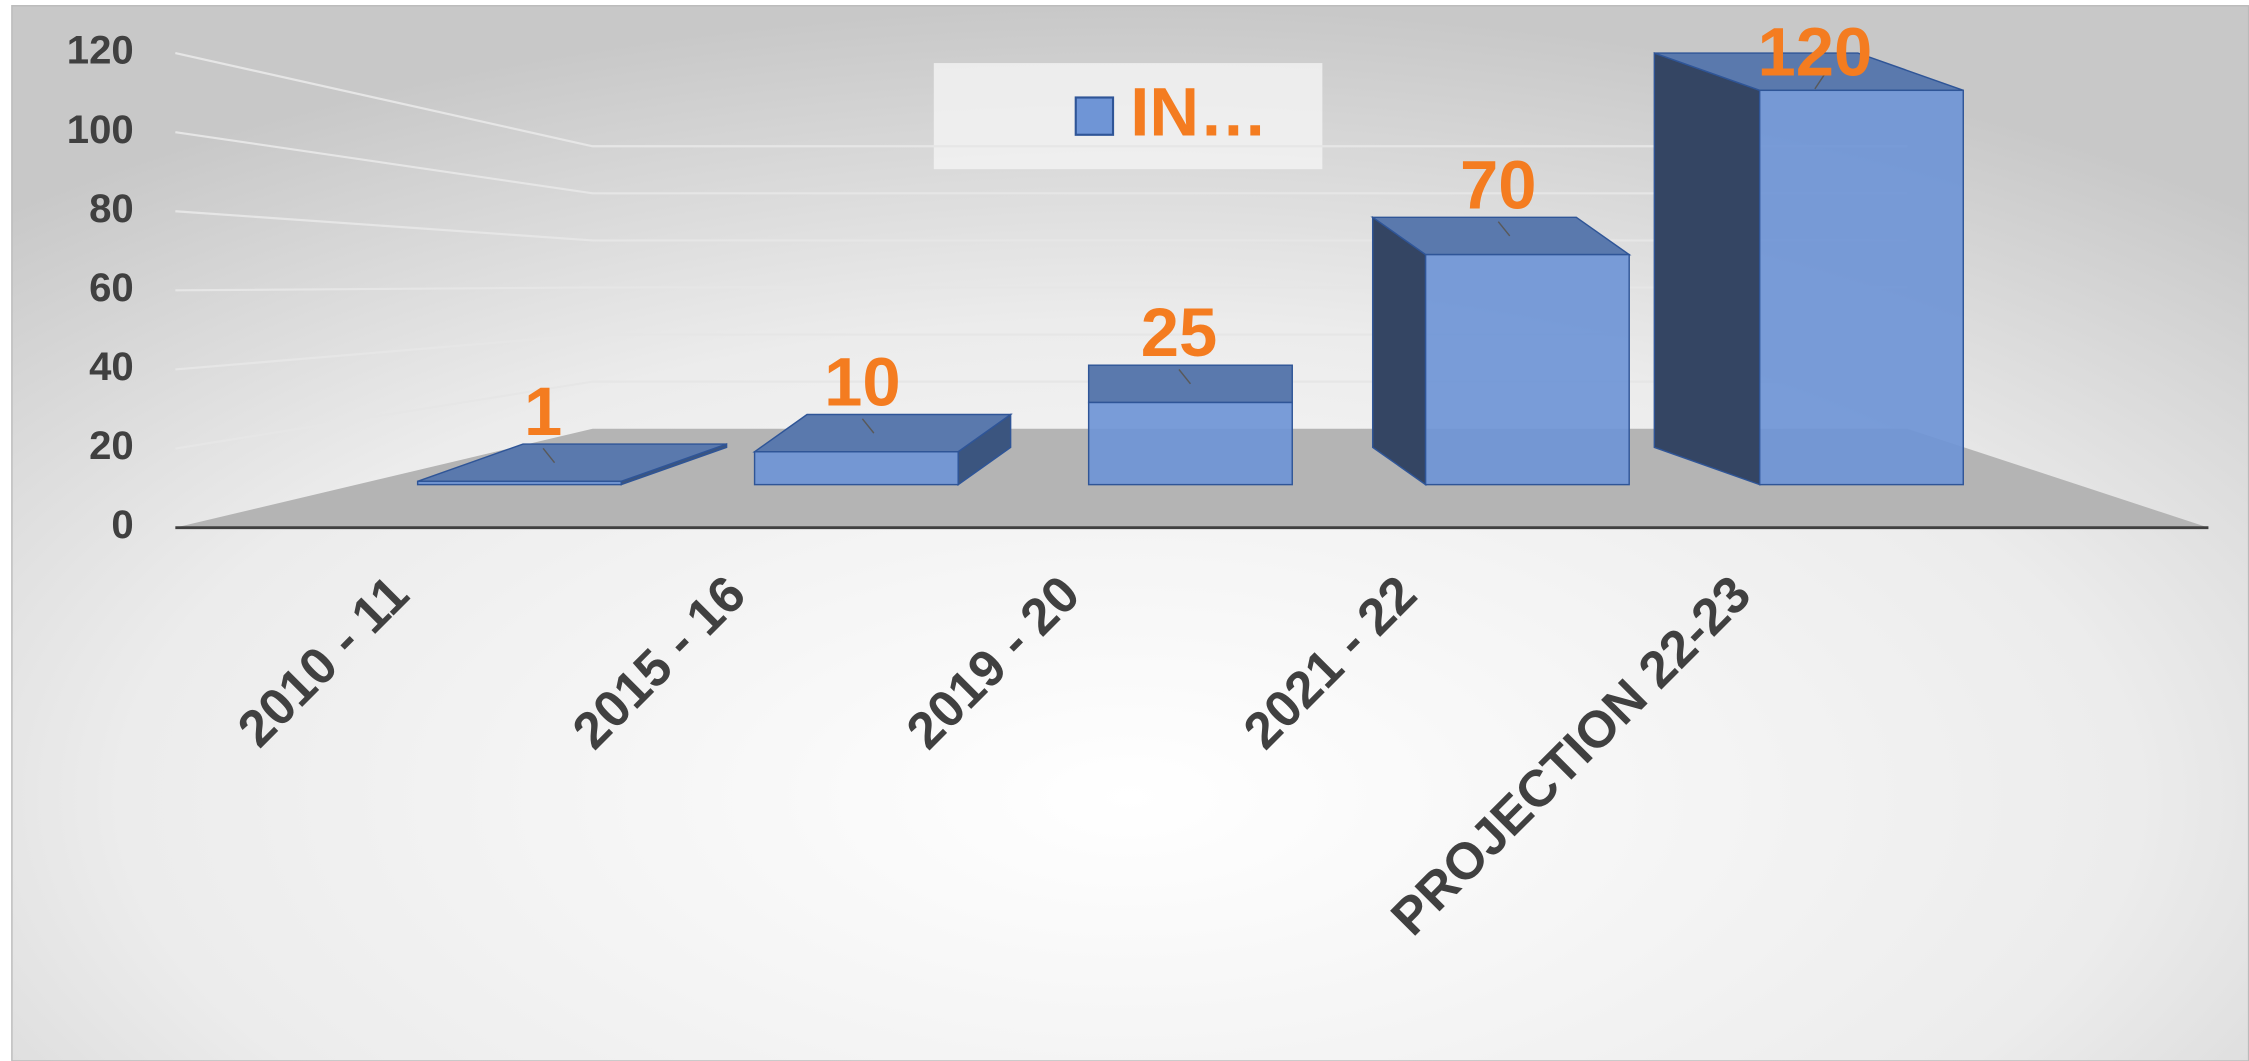  Describe the element at coordinates (1094, 116) in the screenshot. I see `legend-swatch` at that location.